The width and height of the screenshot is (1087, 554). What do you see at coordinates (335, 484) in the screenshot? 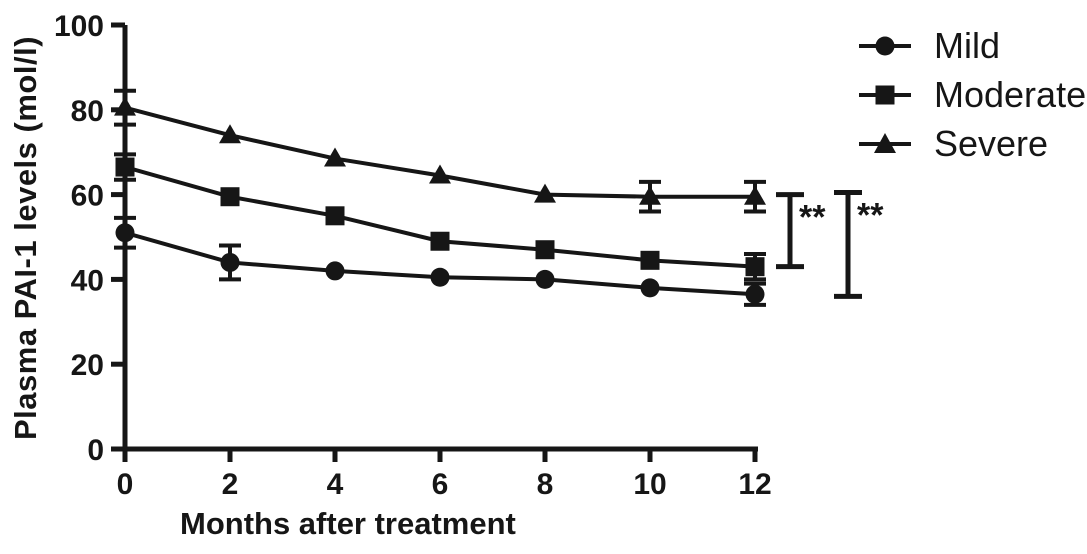
I see `x-tick-label: 4` at bounding box center [335, 484].